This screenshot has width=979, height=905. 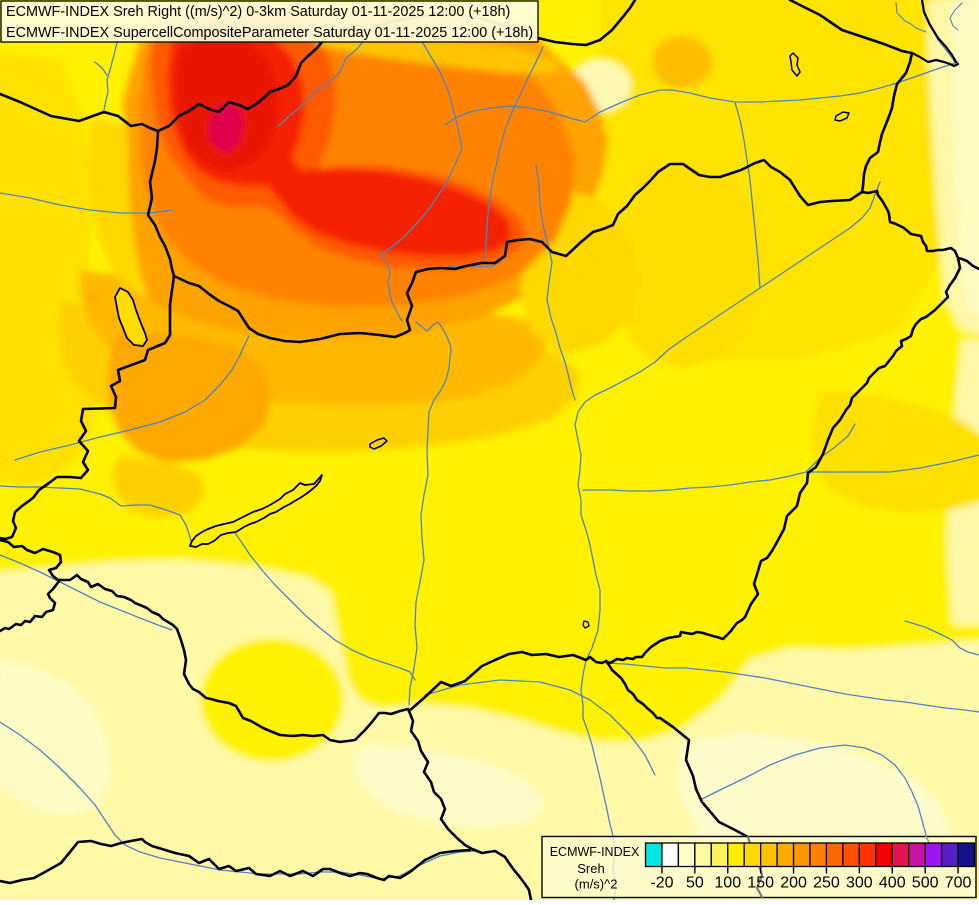 What do you see at coordinates (793, 883) in the screenshot?
I see `svg-text: 200` at bounding box center [793, 883].